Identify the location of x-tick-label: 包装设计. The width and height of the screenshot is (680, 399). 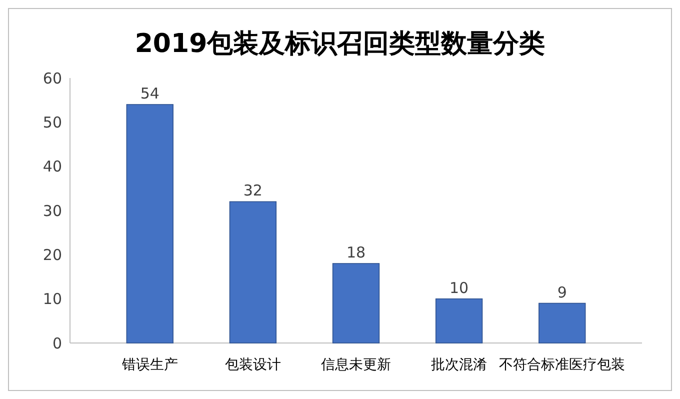
(252, 365).